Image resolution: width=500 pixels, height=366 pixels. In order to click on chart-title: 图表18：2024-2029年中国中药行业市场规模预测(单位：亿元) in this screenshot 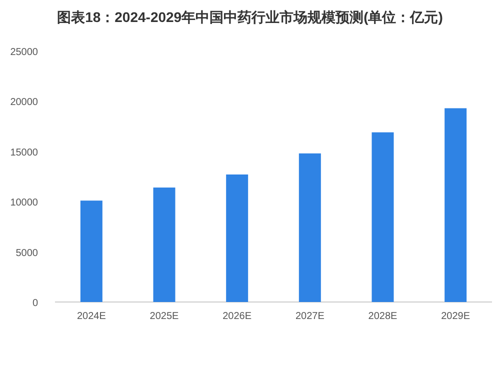, I will do `click(250, 17)`.